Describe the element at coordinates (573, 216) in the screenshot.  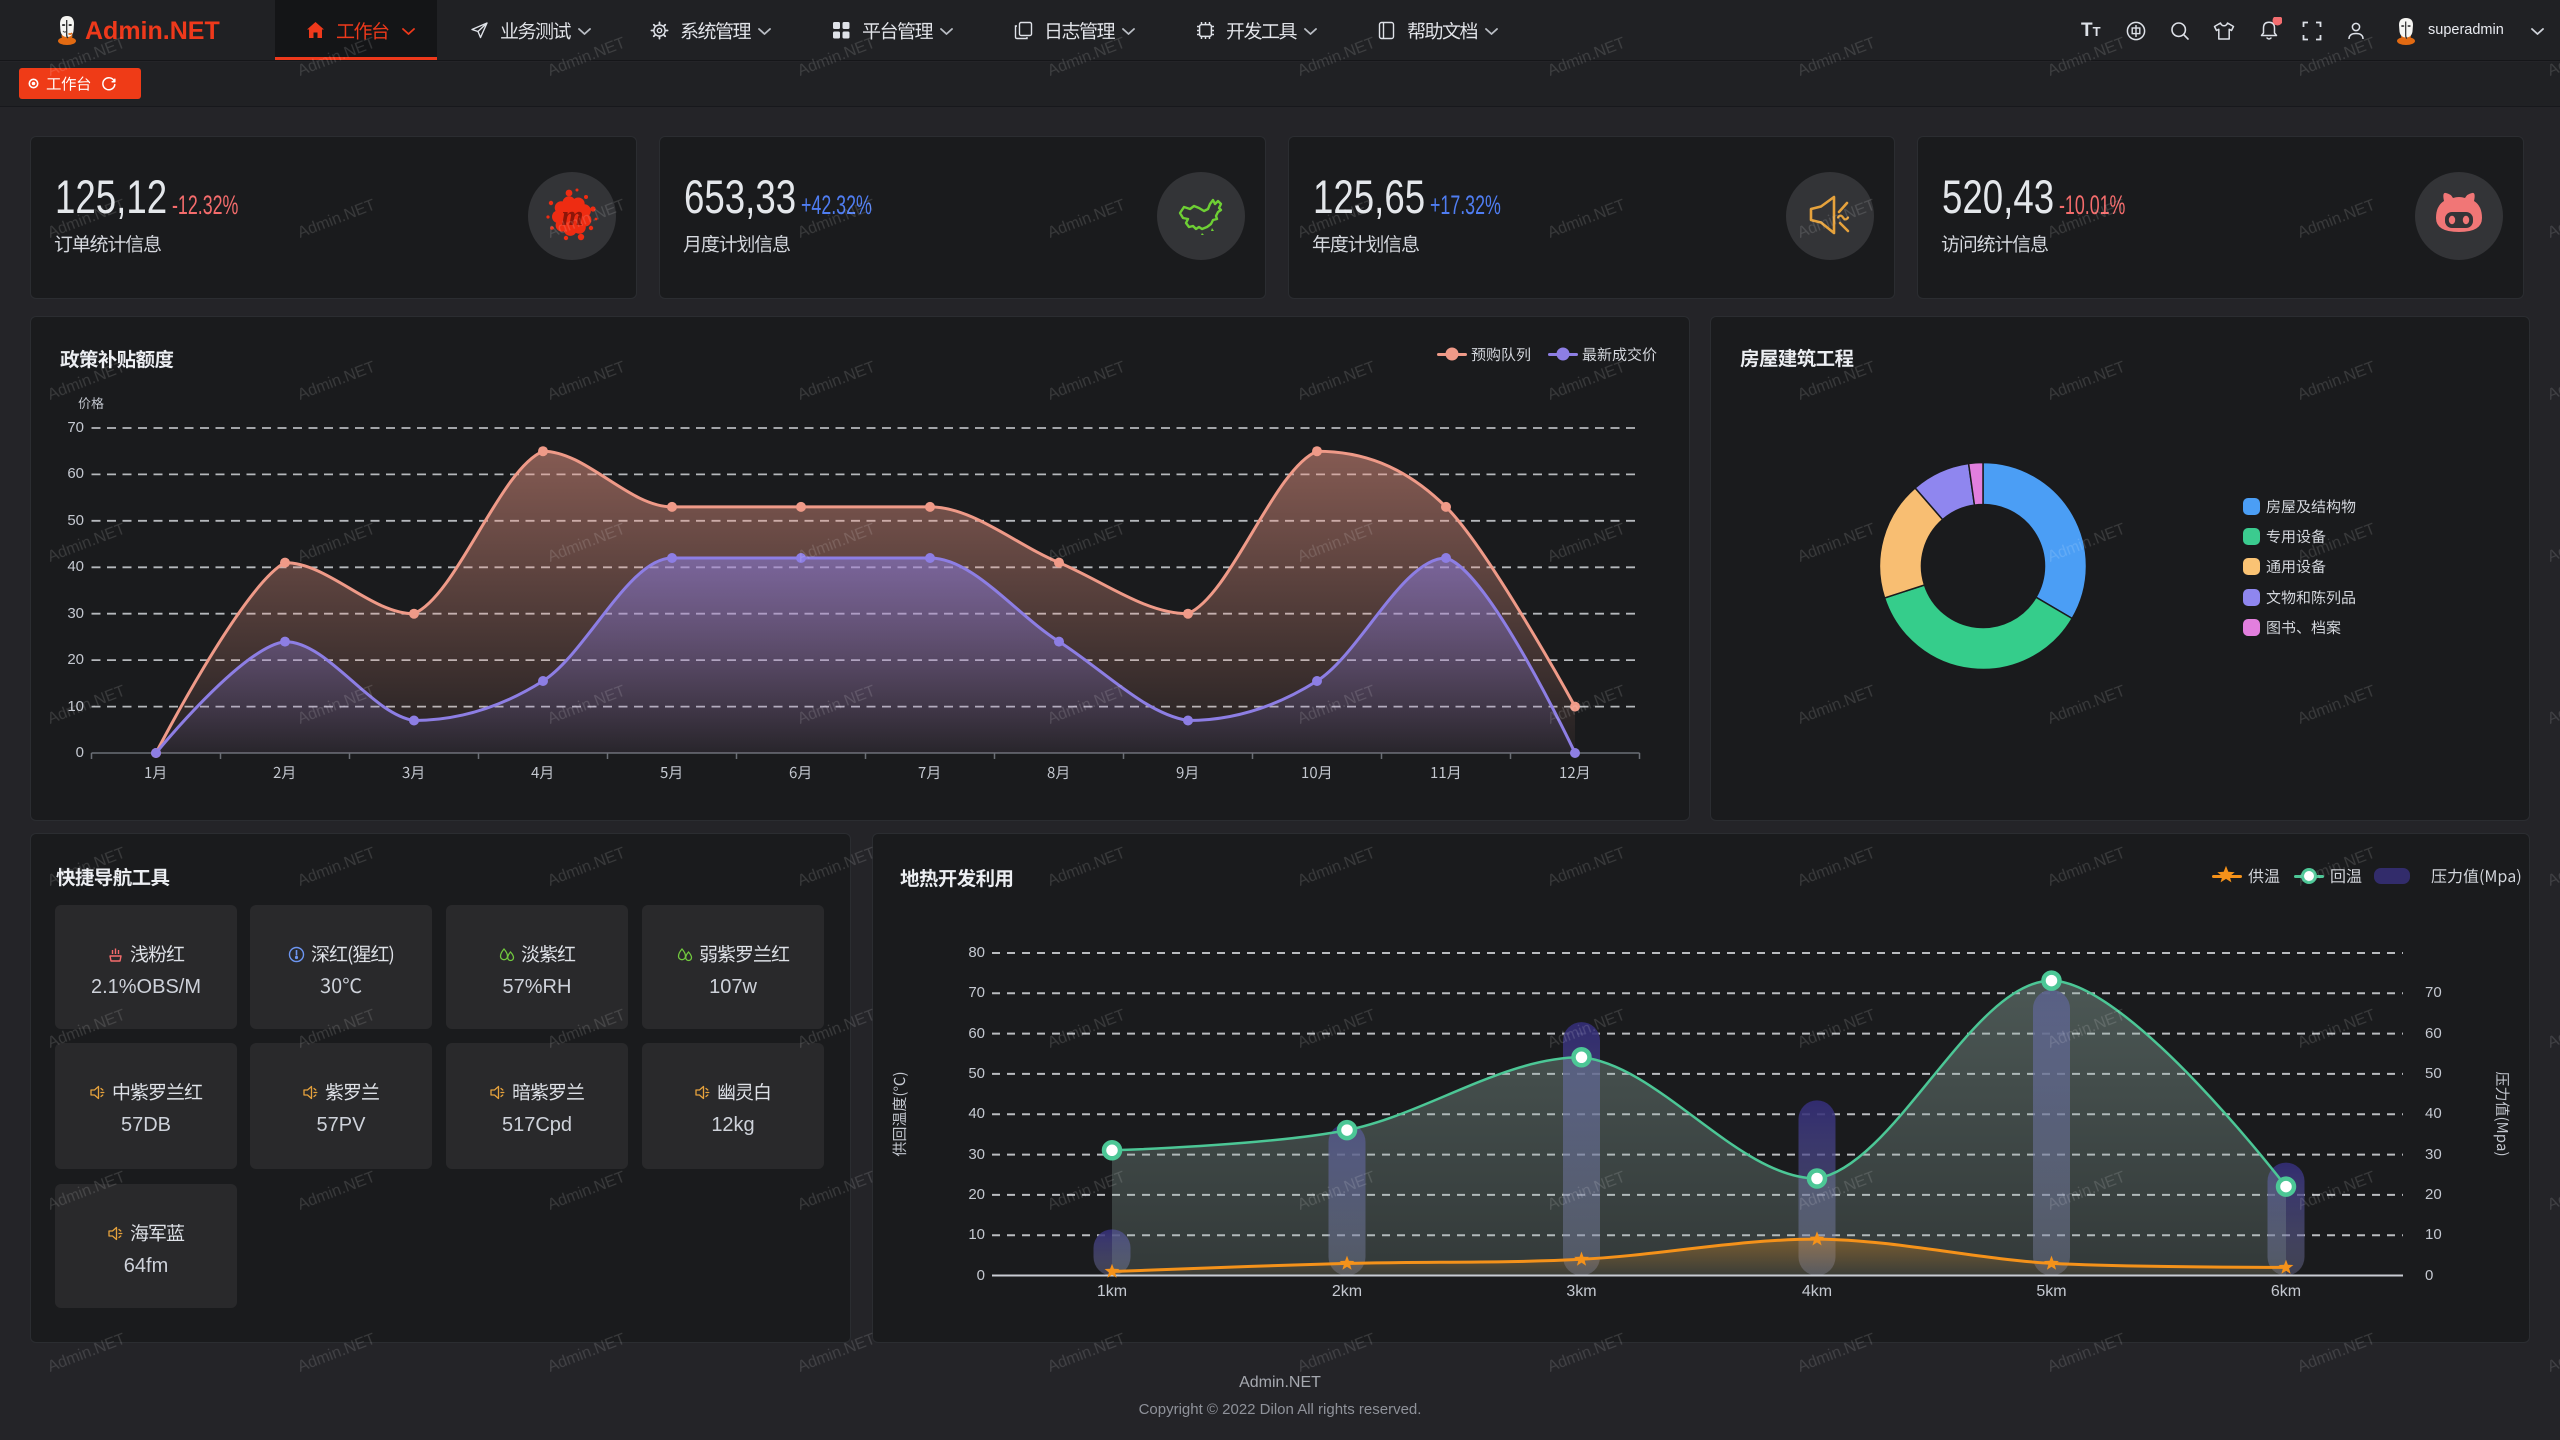
I see `svg-text: m` at that location.